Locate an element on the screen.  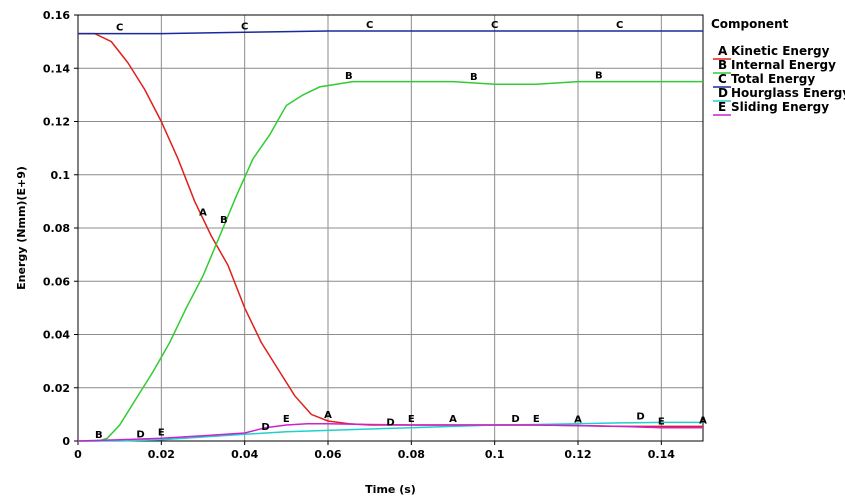
x-tick-label: 0.08 is located at coordinates (411, 454).